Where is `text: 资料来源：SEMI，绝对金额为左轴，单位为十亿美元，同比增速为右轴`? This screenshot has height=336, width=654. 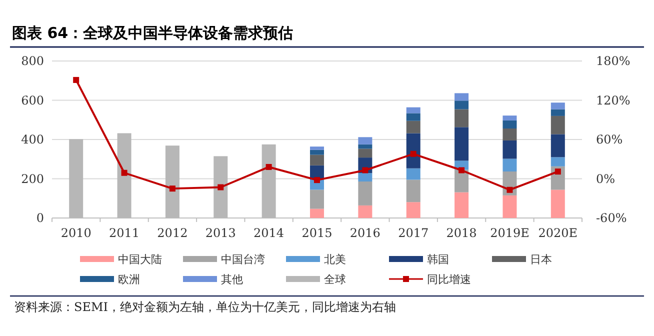
text: 资料来源：SEMI，绝对金额为左轴，单位为十亿美元，同比增速为右轴 is located at coordinates (206, 307).